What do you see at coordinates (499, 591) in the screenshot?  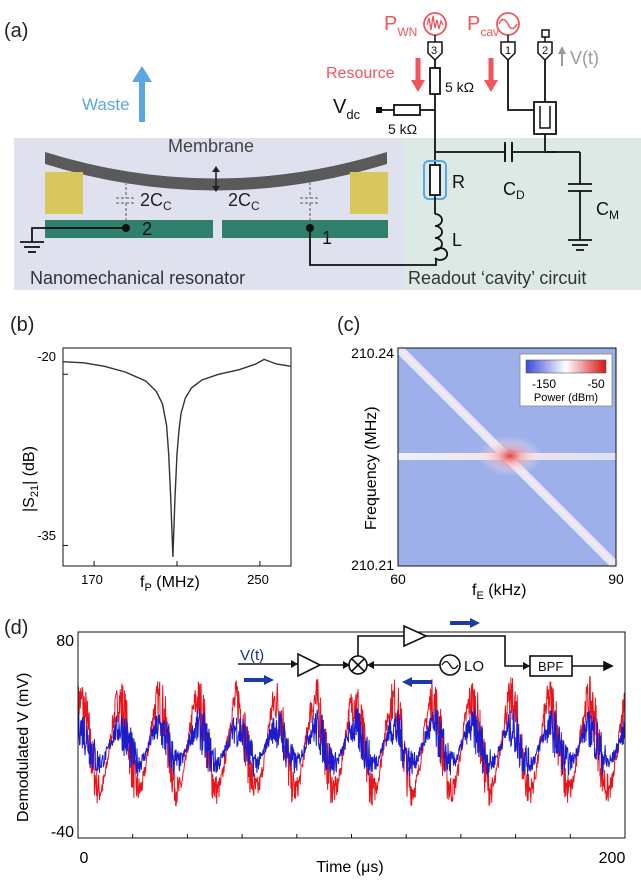 I see `heatmap-xlabel: fE (kHz)` at bounding box center [499, 591].